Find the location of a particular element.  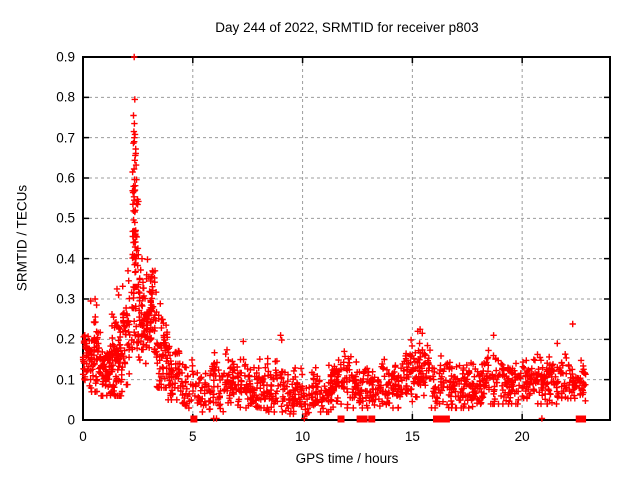

x-tick-label: 0 is located at coordinates (83, 436).